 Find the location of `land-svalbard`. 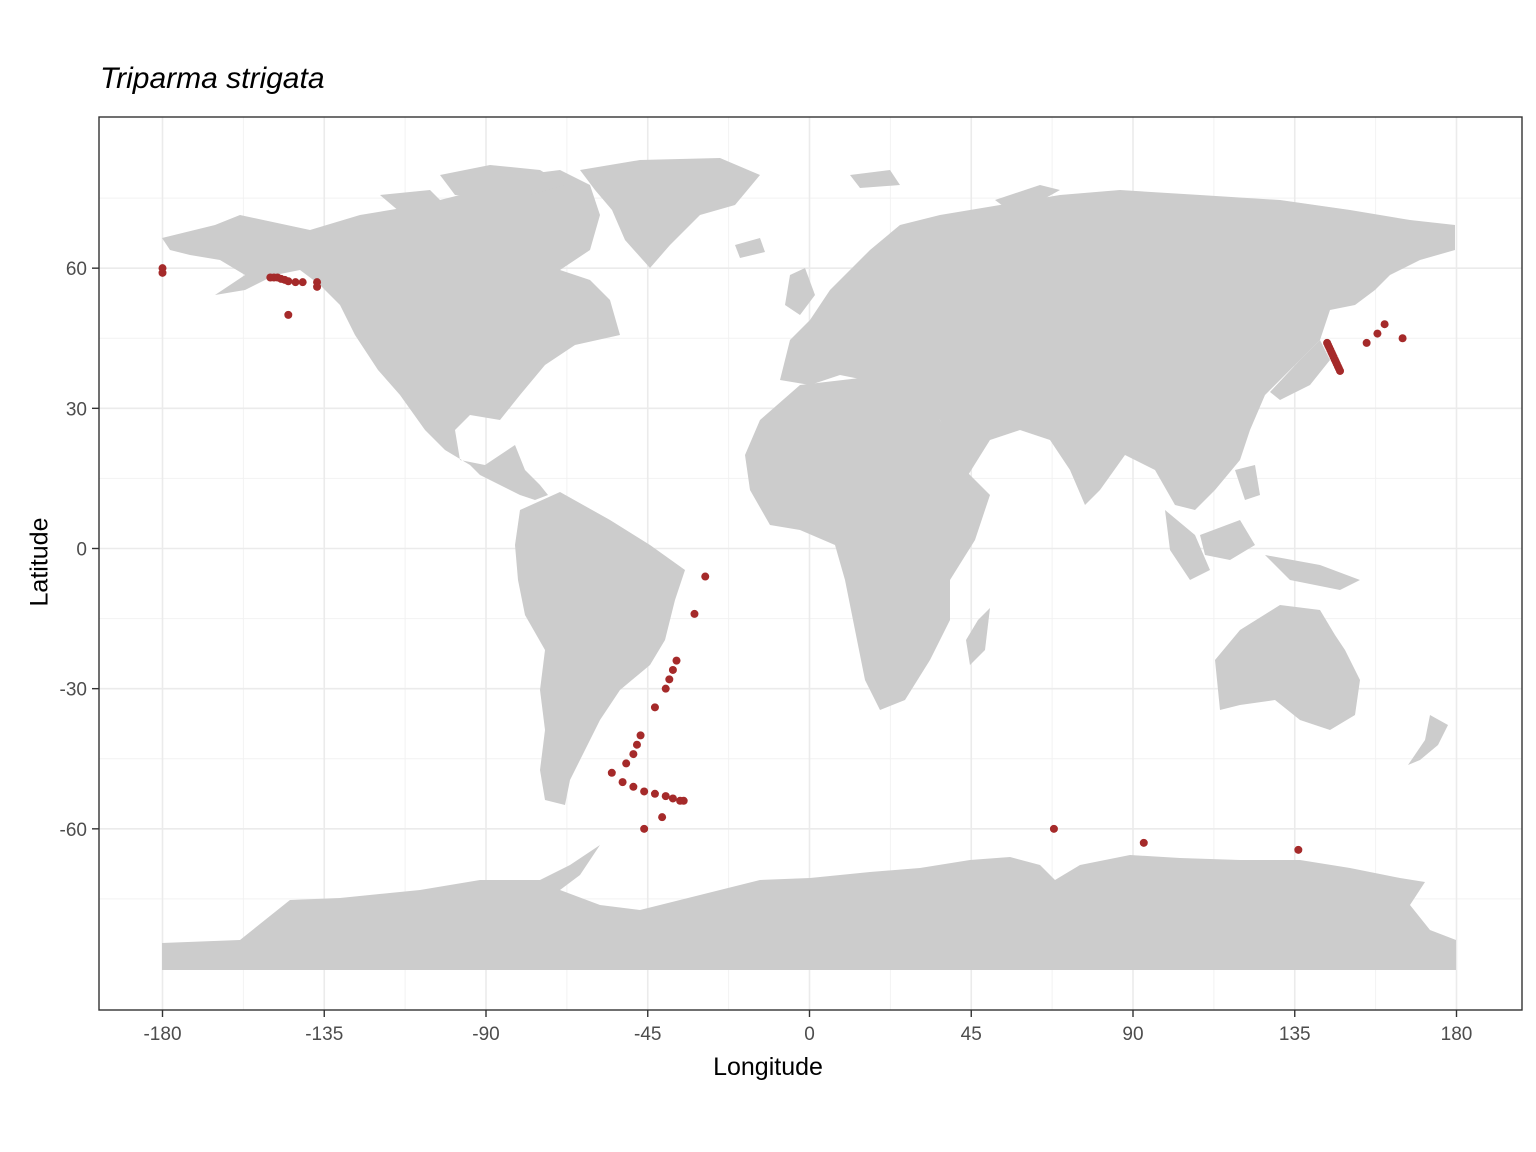

land-svalbard is located at coordinates (955, 192).